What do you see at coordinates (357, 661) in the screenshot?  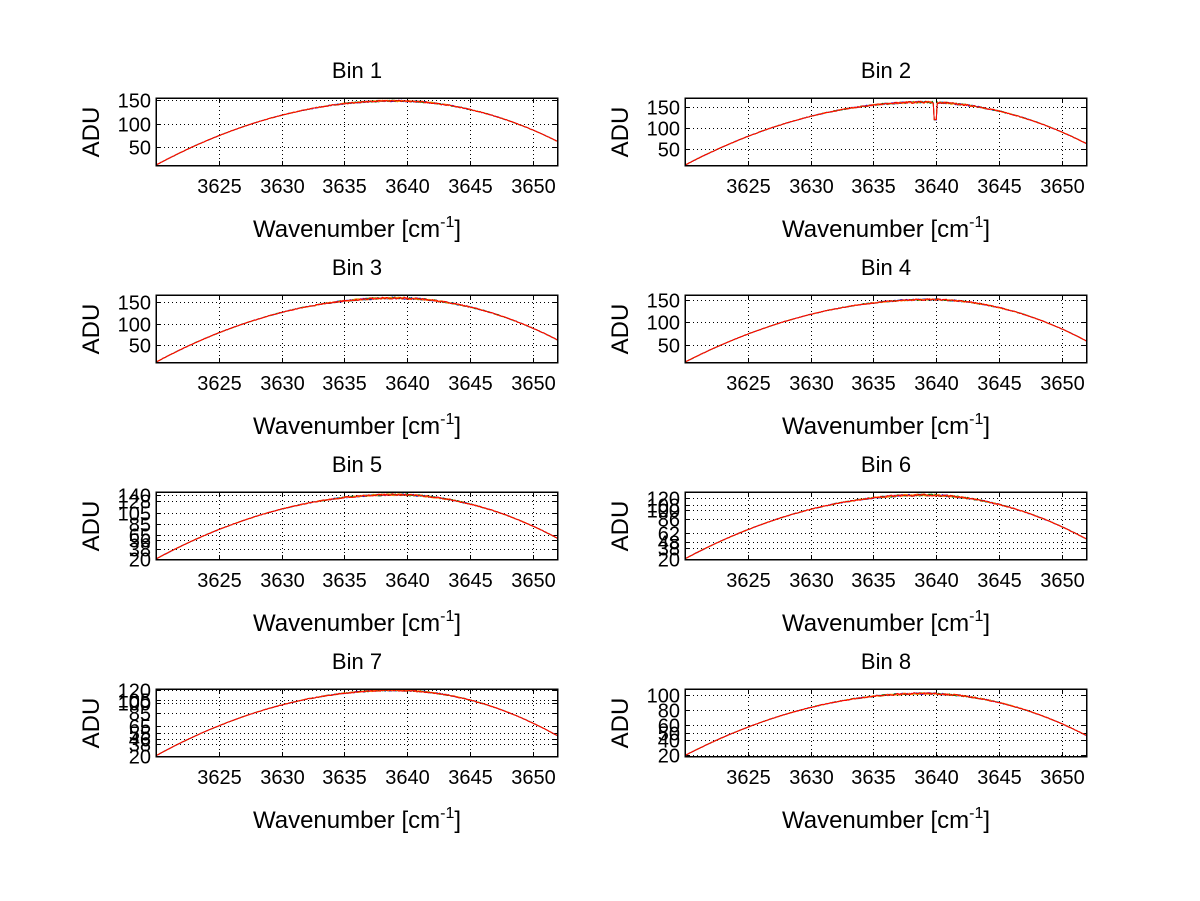 I see `subplot-title: Bin 7` at bounding box center [357, 661].